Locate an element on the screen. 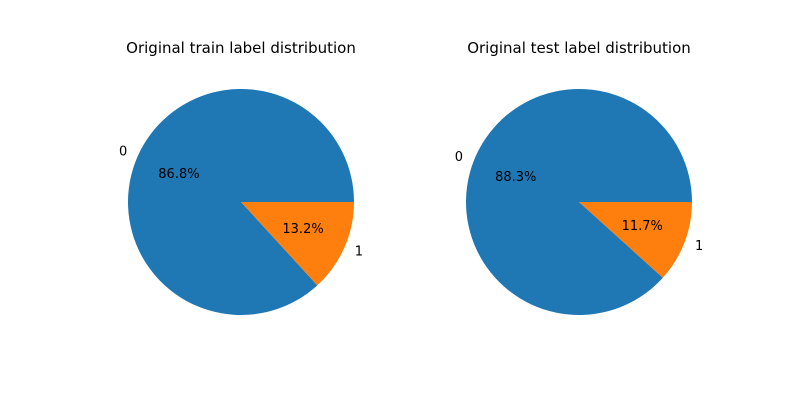 This screenshot has width=800, height=400. pie-labels-train: 0 86.8% 1 13.2% is located at coordinates (241, 201).